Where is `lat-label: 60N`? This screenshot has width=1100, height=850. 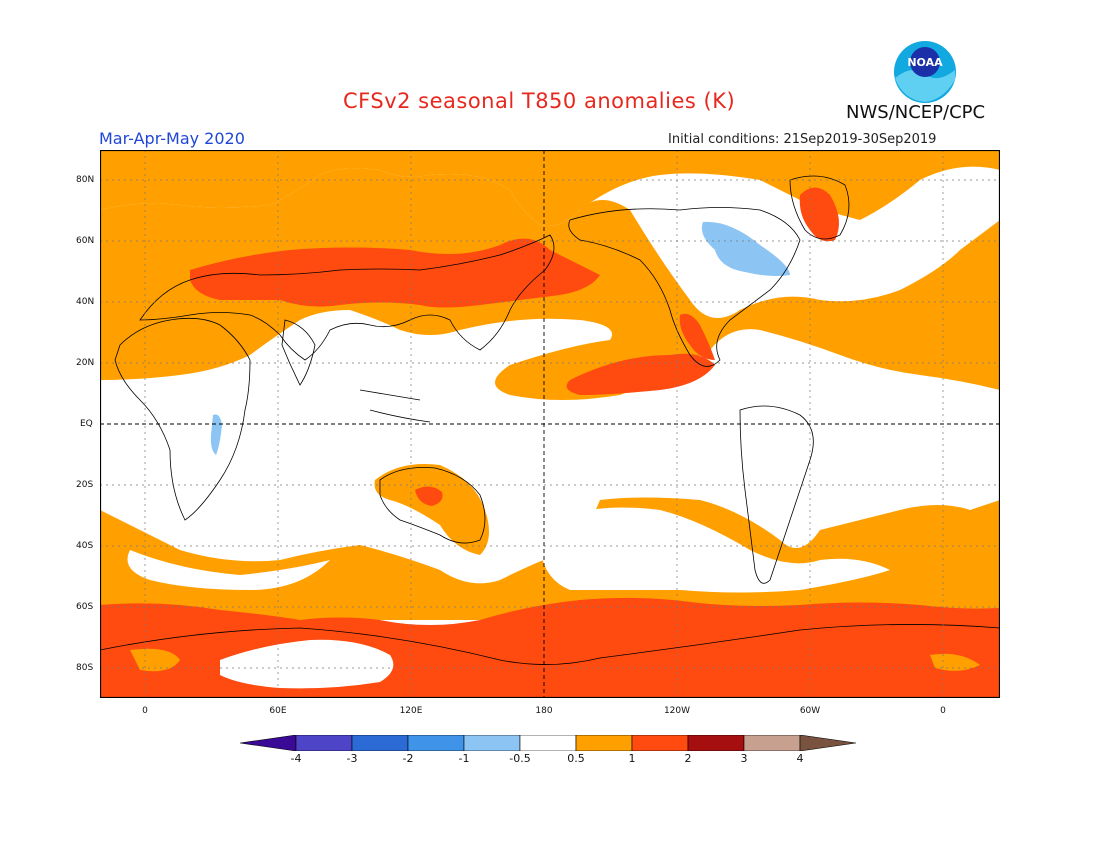 lat-label: 60N is located at coordinates (85, 241).